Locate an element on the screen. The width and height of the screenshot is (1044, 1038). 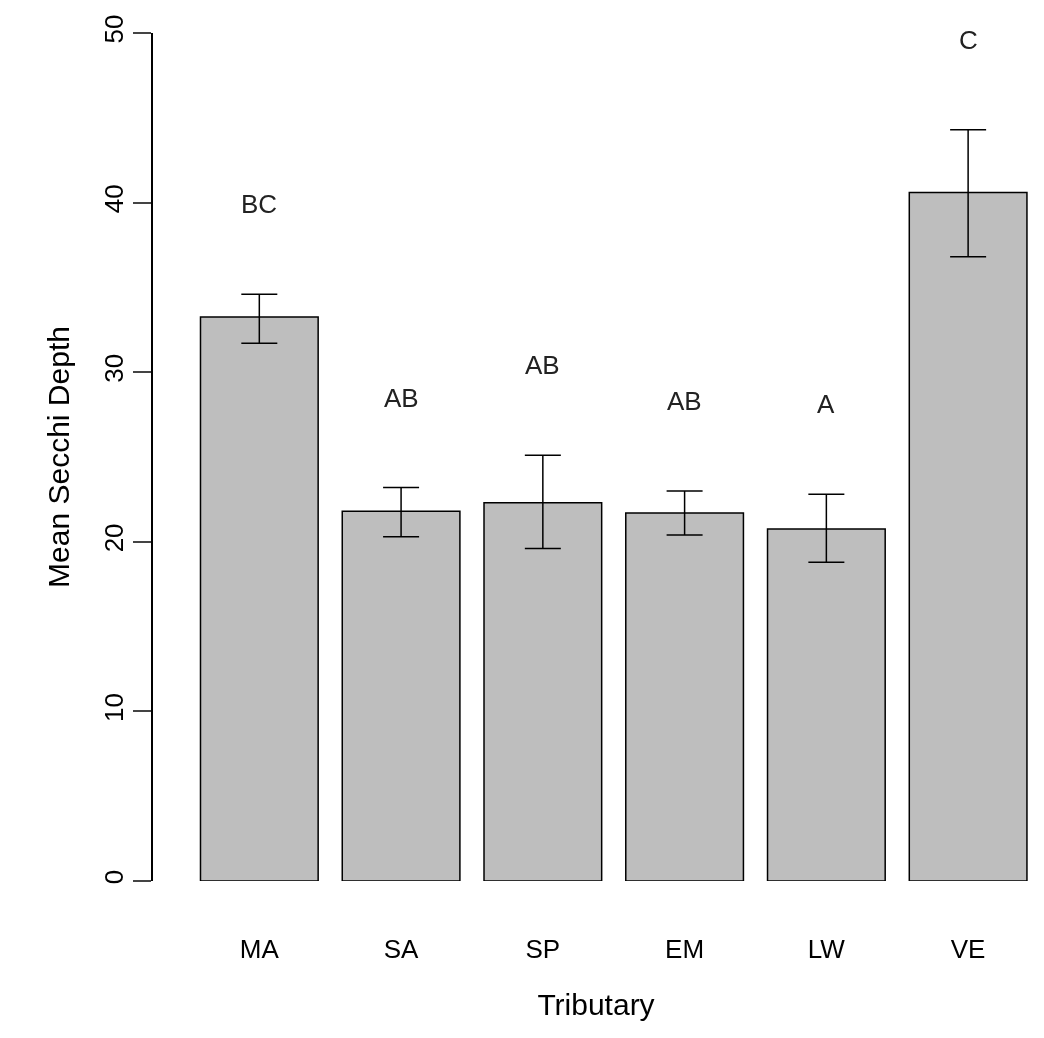
y-axis-title: Mean Secchi Depth is located at coordinates (59, 457).